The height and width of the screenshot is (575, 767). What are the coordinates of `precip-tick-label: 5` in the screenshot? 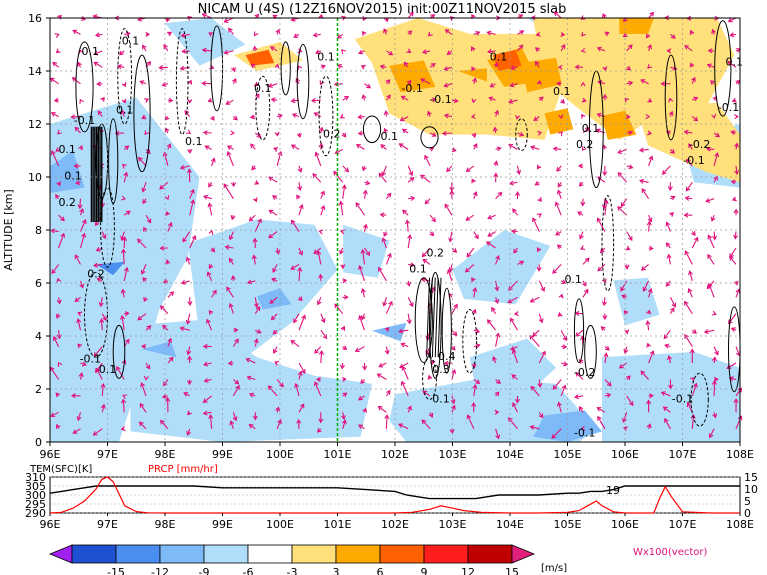 It's located at (747, 501).